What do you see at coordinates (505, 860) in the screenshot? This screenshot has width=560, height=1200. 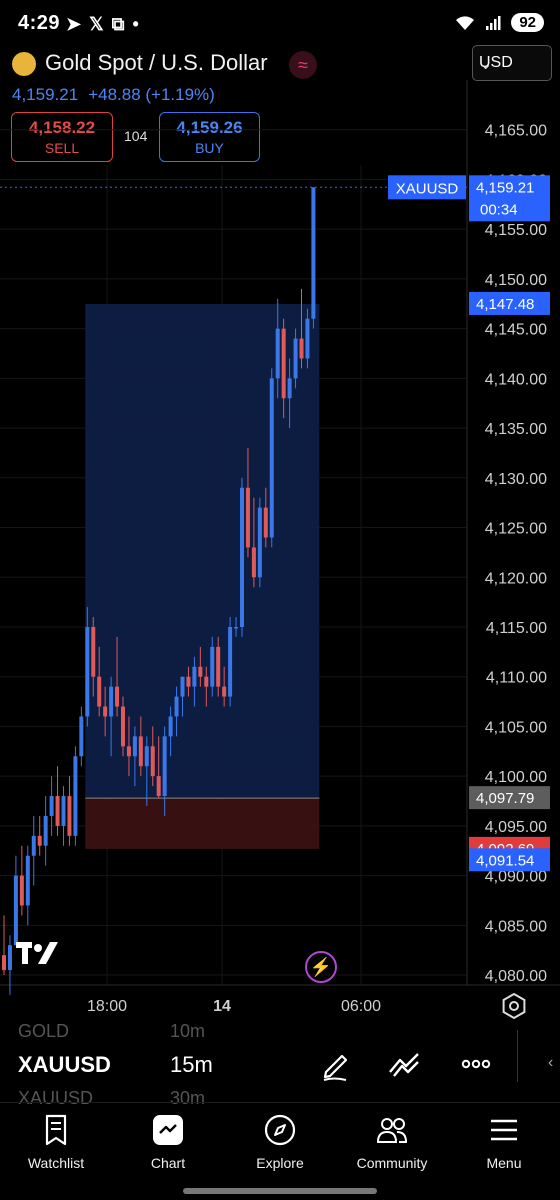 I see `axis-price-tag-label: 4,091.54` at bounding box center [505, 860].